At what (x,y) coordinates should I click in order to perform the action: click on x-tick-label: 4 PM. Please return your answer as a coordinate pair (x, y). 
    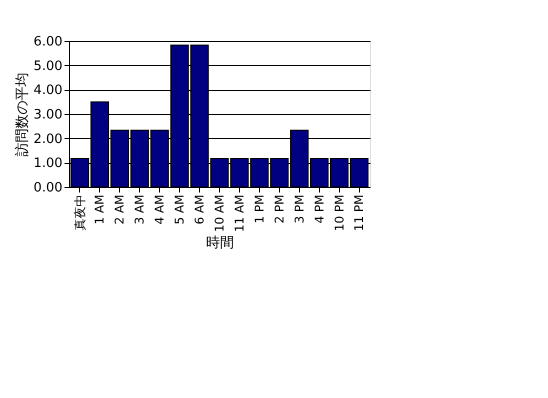
    Looking at the image, I should click on (319, 209).